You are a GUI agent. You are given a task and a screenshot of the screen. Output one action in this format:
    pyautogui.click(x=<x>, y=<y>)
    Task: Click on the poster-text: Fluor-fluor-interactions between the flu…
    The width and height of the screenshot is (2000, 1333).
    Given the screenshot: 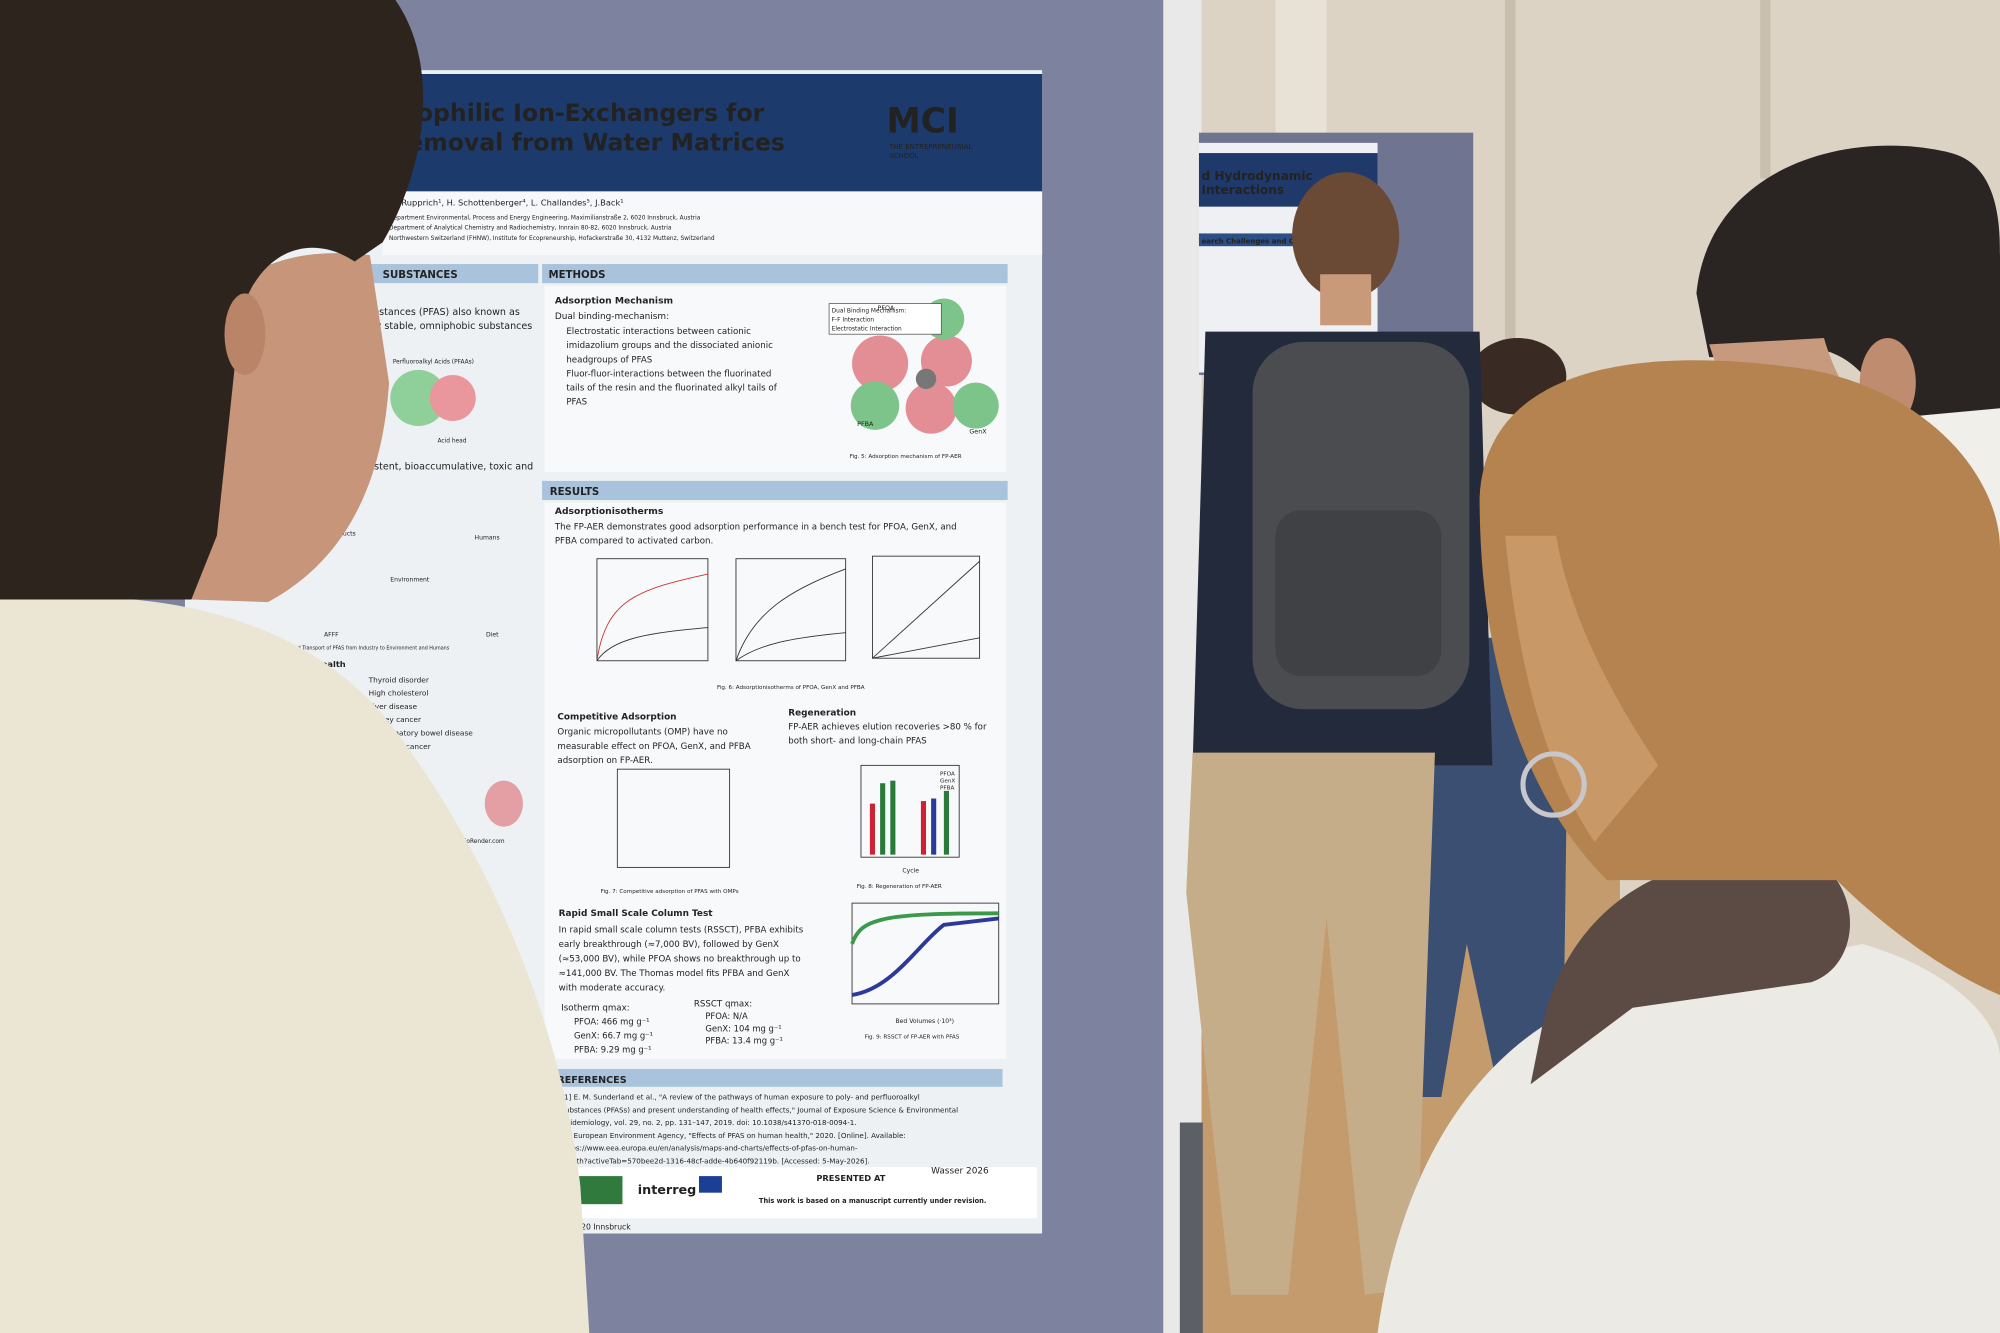 What is the action you would take?
    pyautogui.click(x=668, y=374)
    